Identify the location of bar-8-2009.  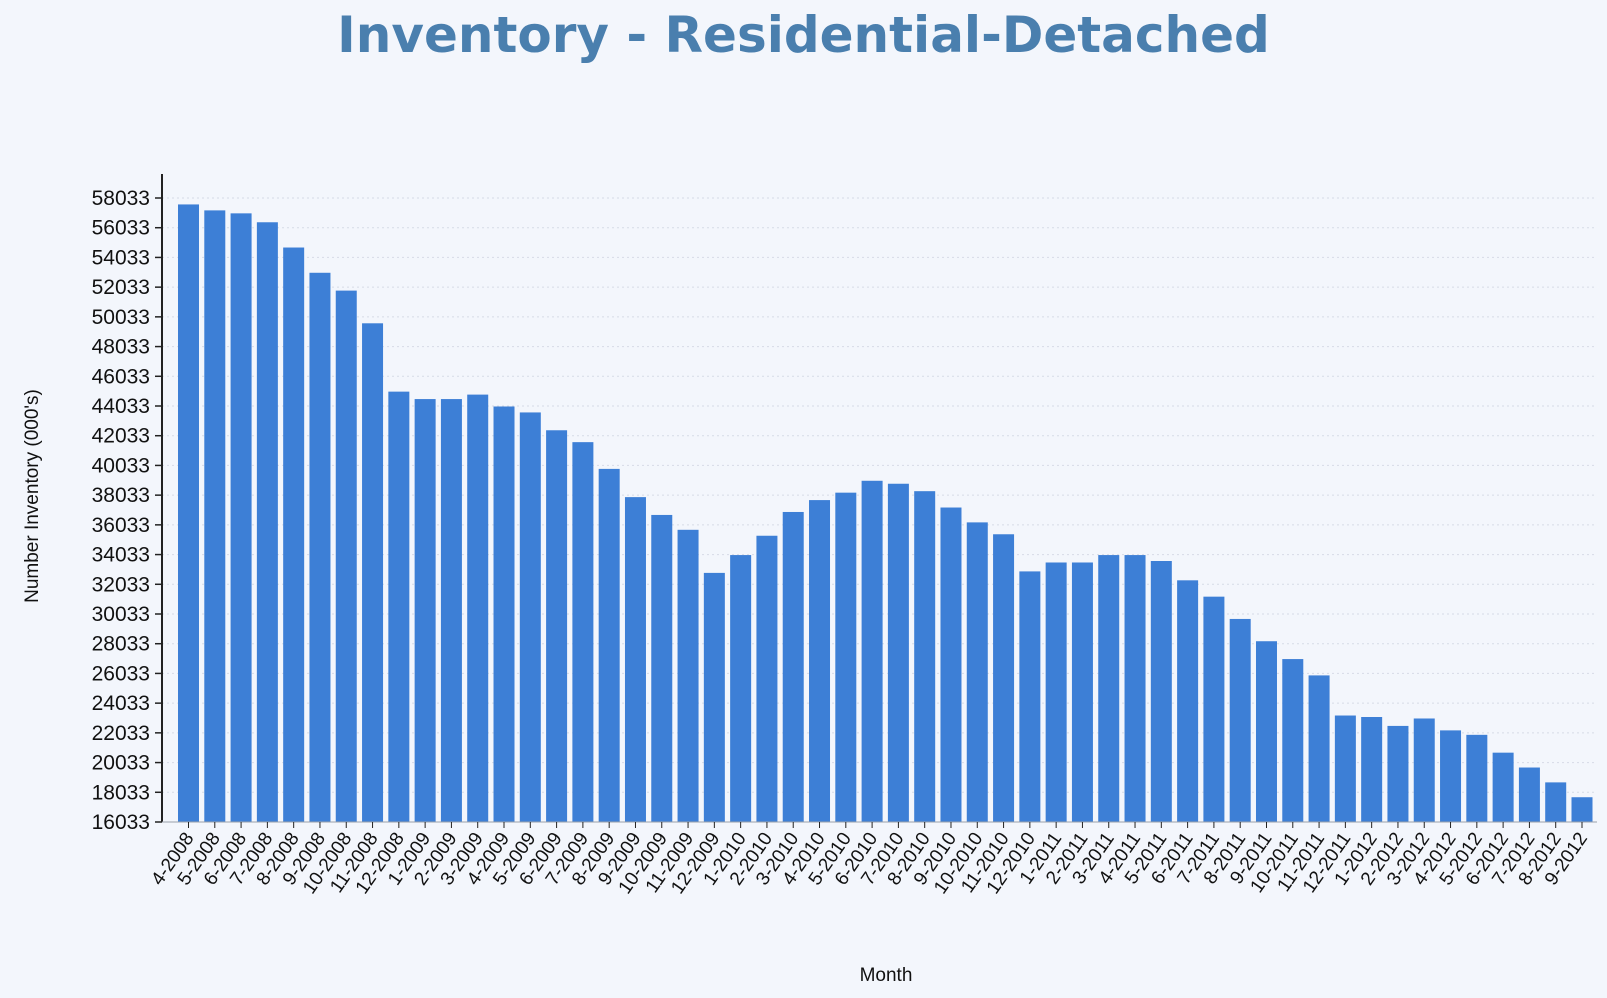
(609, 645).